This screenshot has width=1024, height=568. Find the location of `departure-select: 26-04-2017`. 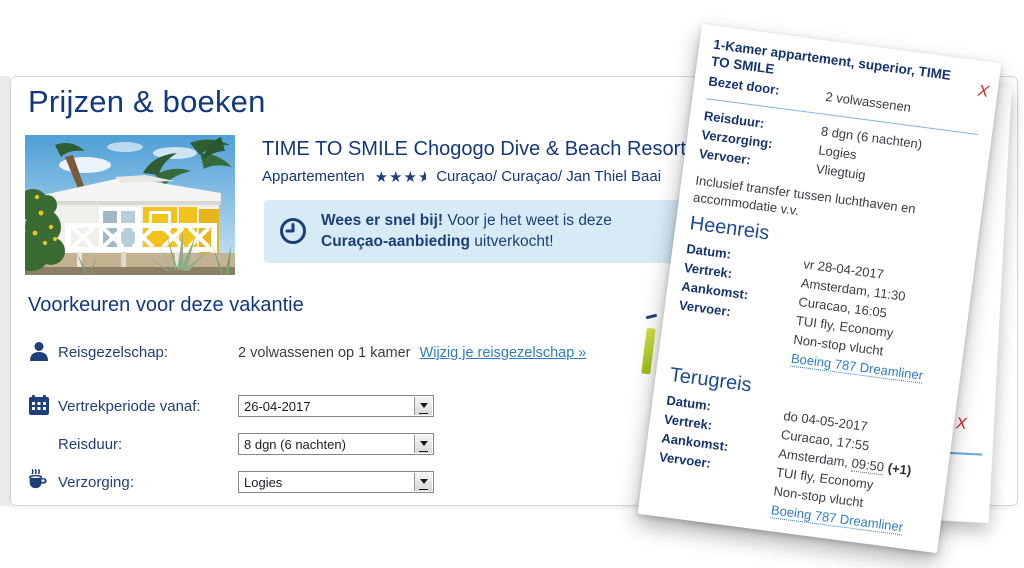

departure-select: 26-04-2017 is located at coordinates (336, 406).